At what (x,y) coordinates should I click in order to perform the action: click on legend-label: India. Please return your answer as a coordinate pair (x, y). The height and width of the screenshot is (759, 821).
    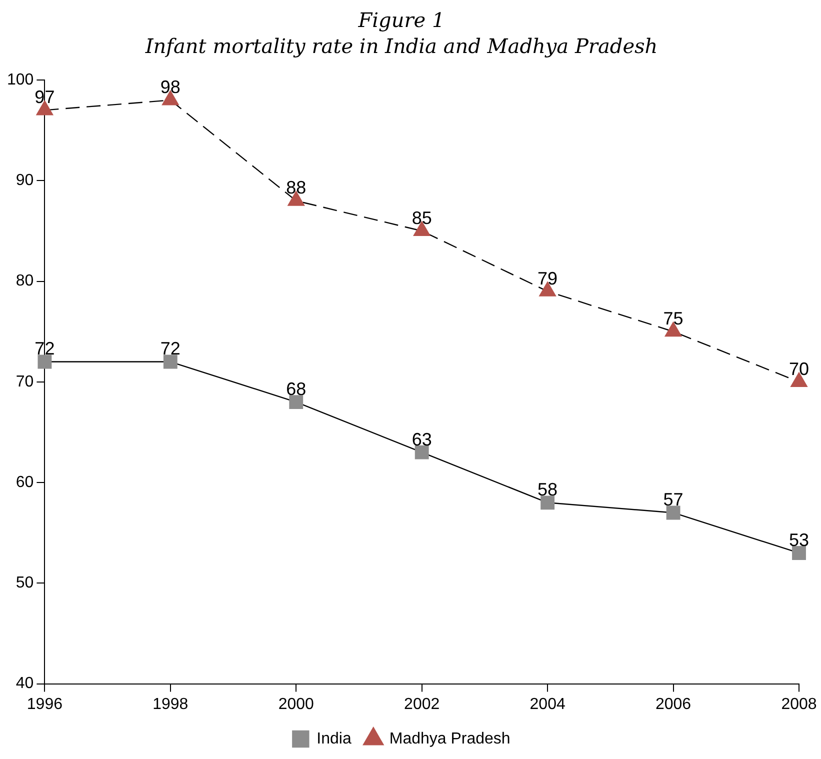
    Looking at the image, I should click on (334, 739).